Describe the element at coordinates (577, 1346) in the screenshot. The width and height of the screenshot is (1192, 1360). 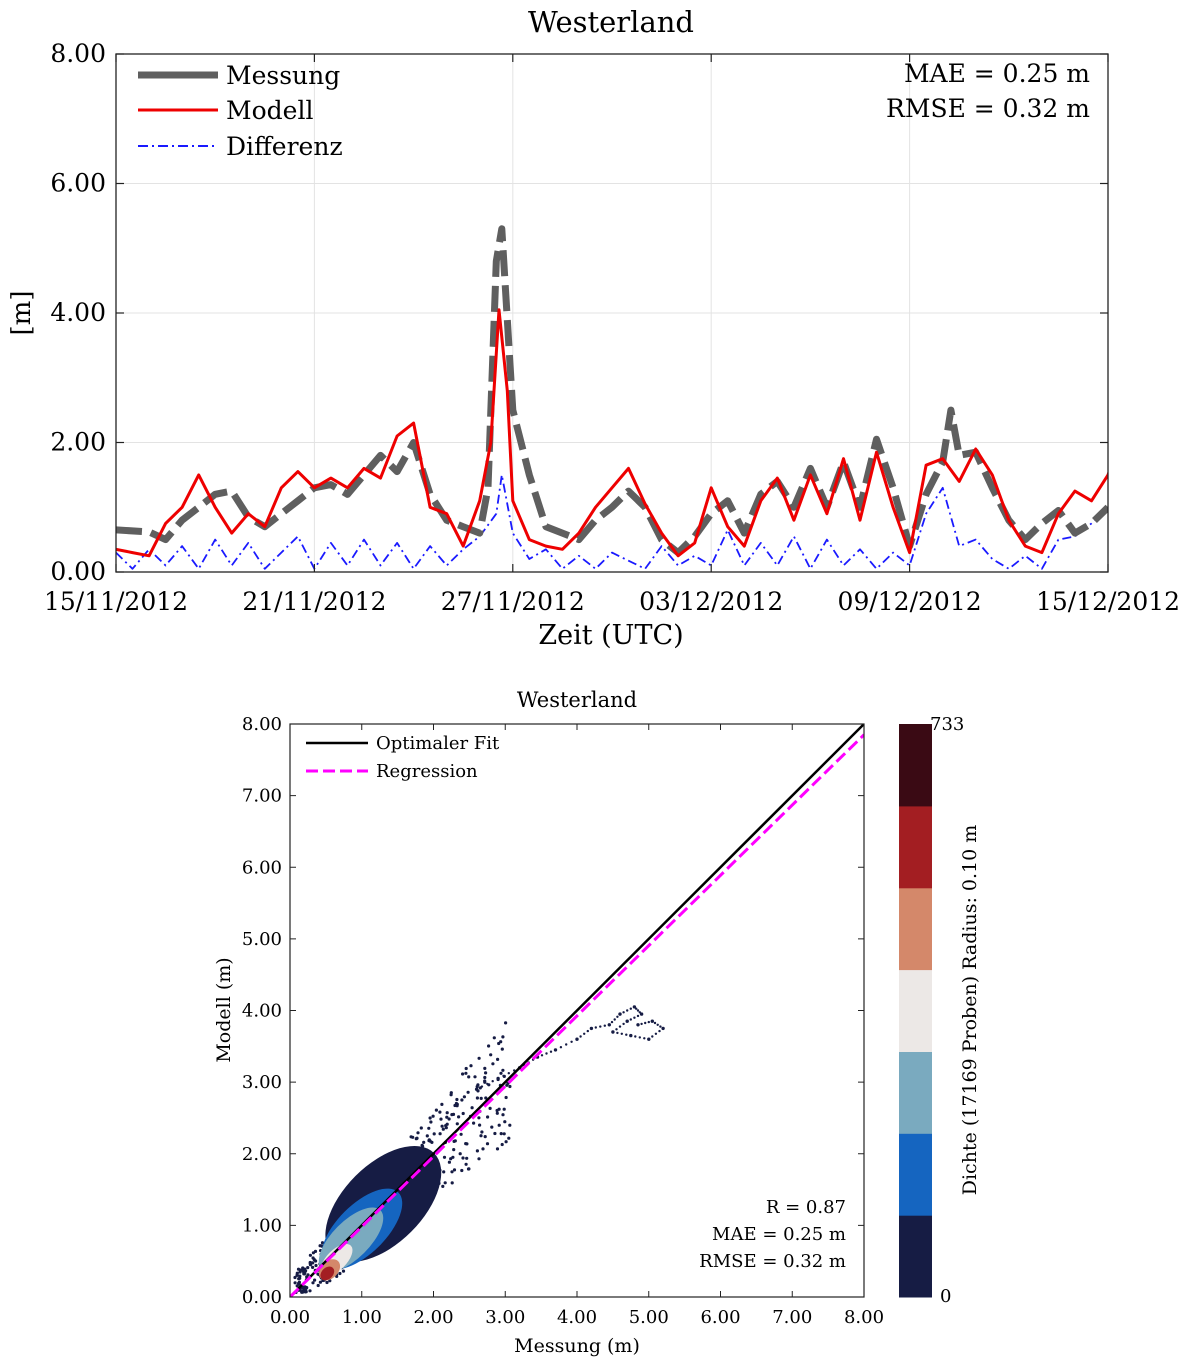
I see `bottom-x-axis-label: Messung (m)` at that location.